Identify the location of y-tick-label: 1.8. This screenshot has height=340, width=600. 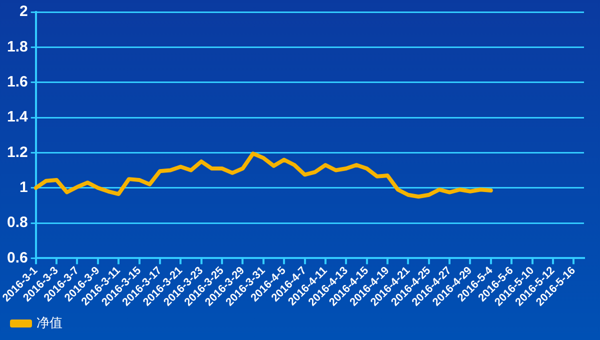
(17, 47).